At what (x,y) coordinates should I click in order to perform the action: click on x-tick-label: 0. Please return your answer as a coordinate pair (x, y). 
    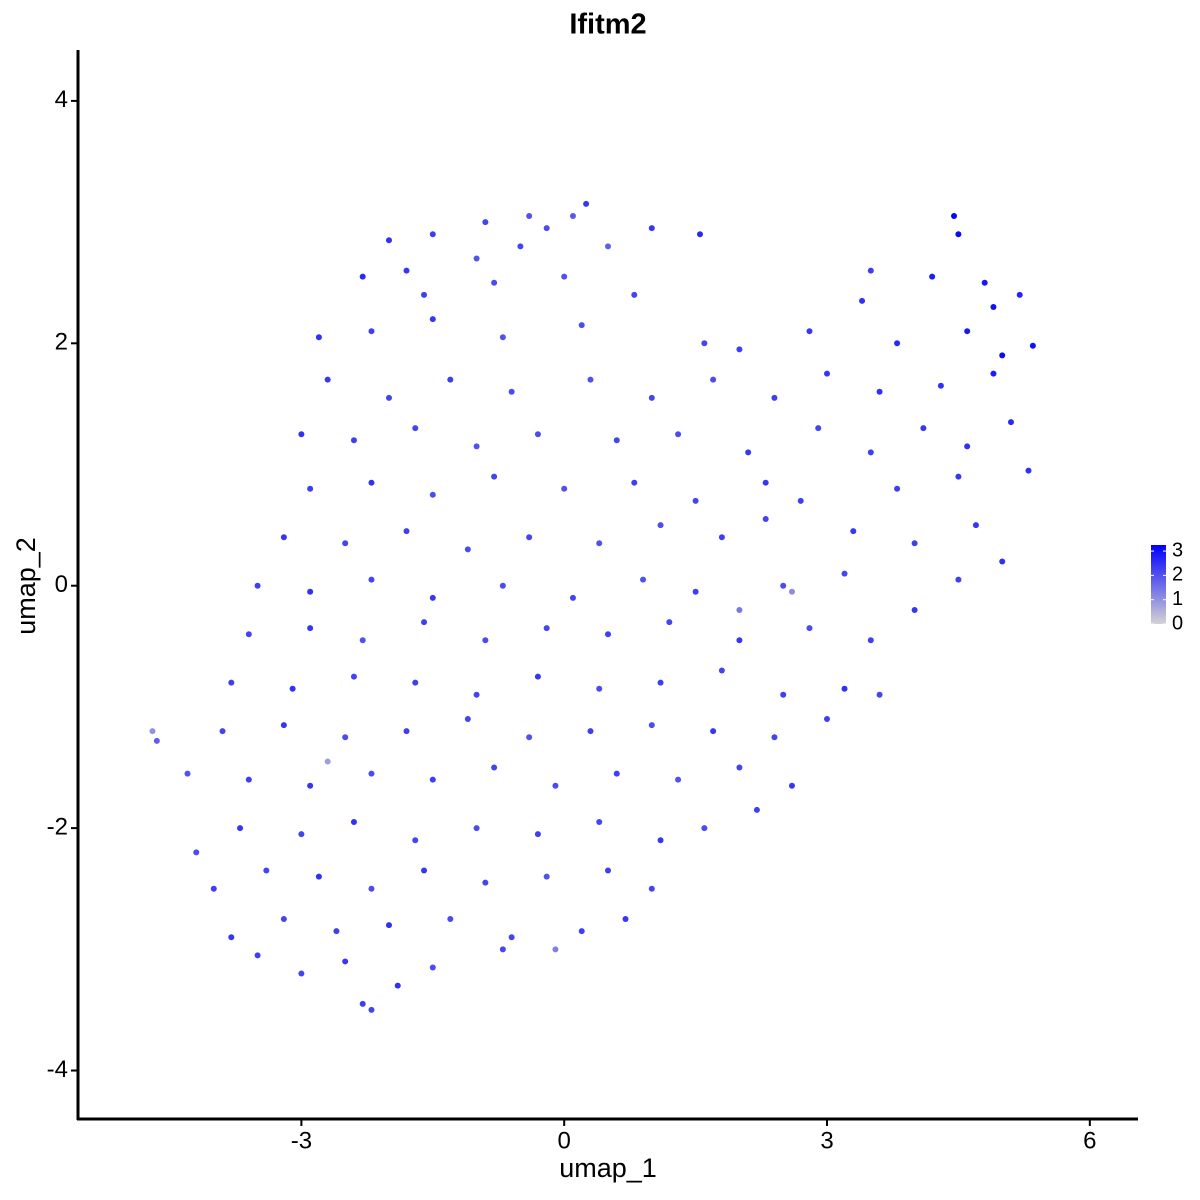
    Looking at the image, I should click on (564, 1140).